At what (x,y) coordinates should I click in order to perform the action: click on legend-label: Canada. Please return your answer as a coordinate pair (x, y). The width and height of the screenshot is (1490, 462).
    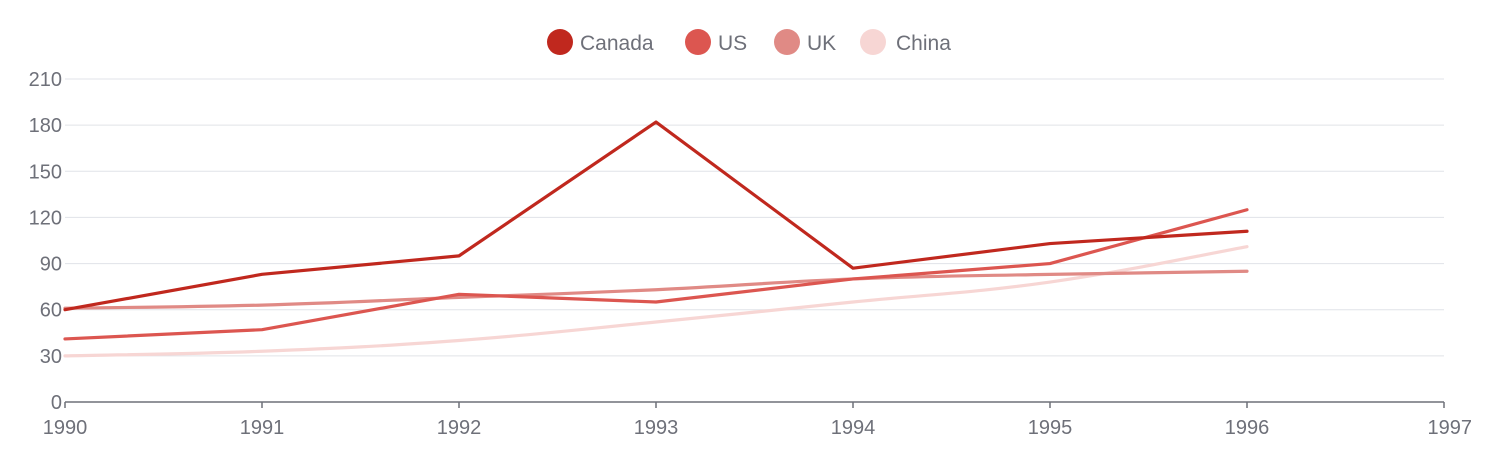
    Looking at the image, I should click on (617, 43).